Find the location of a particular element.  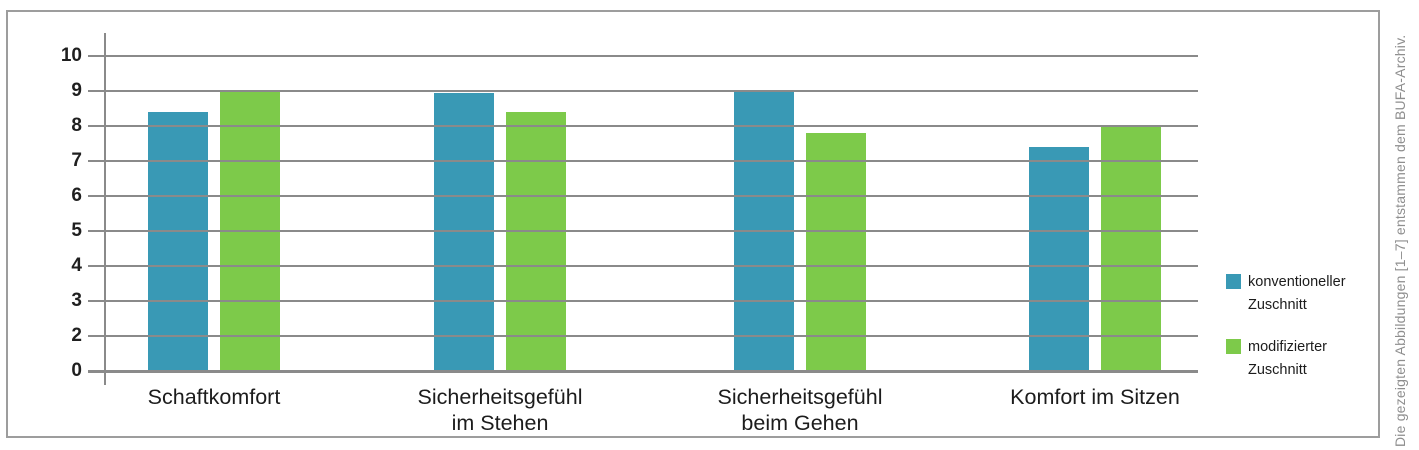

y-axis-tick-label: 2 is located at coordinates (76, 335).